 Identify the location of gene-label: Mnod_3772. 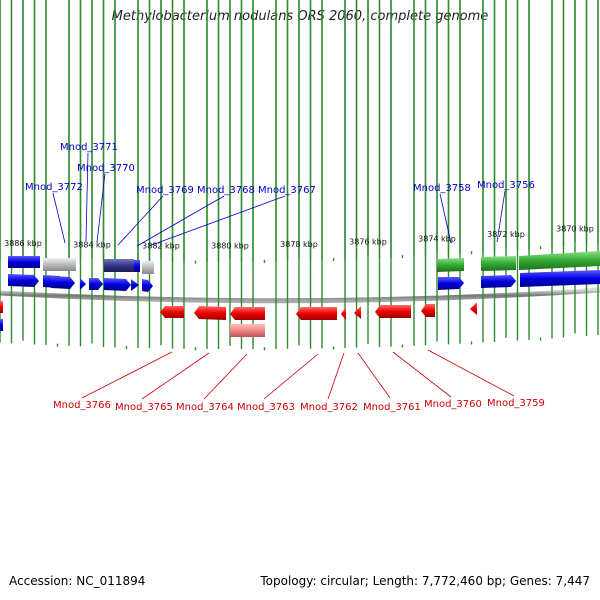
(54, 187).